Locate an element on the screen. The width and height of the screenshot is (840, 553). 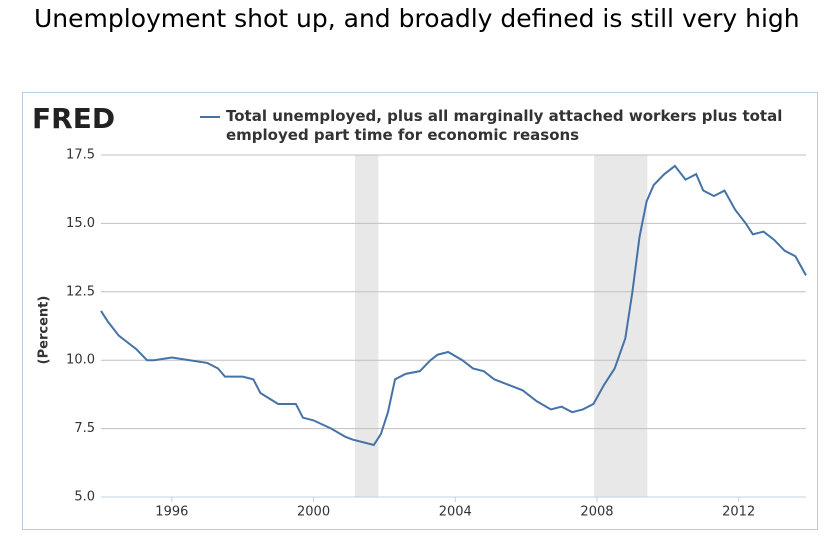
x-tick-label: 2008 is located at coordinates (596, 512).